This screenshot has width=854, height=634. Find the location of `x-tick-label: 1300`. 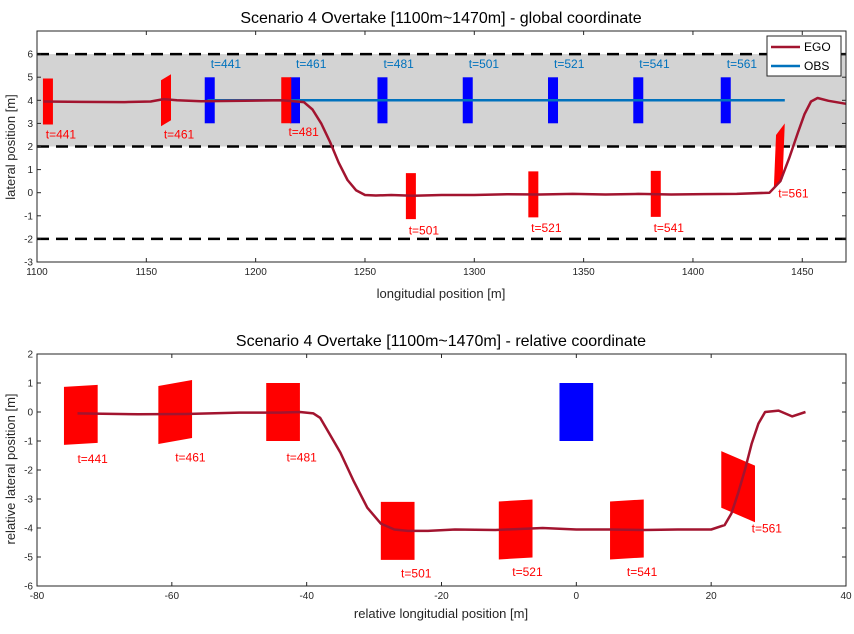

x-tick-label: 1300 is located at coordinates (474, 272).